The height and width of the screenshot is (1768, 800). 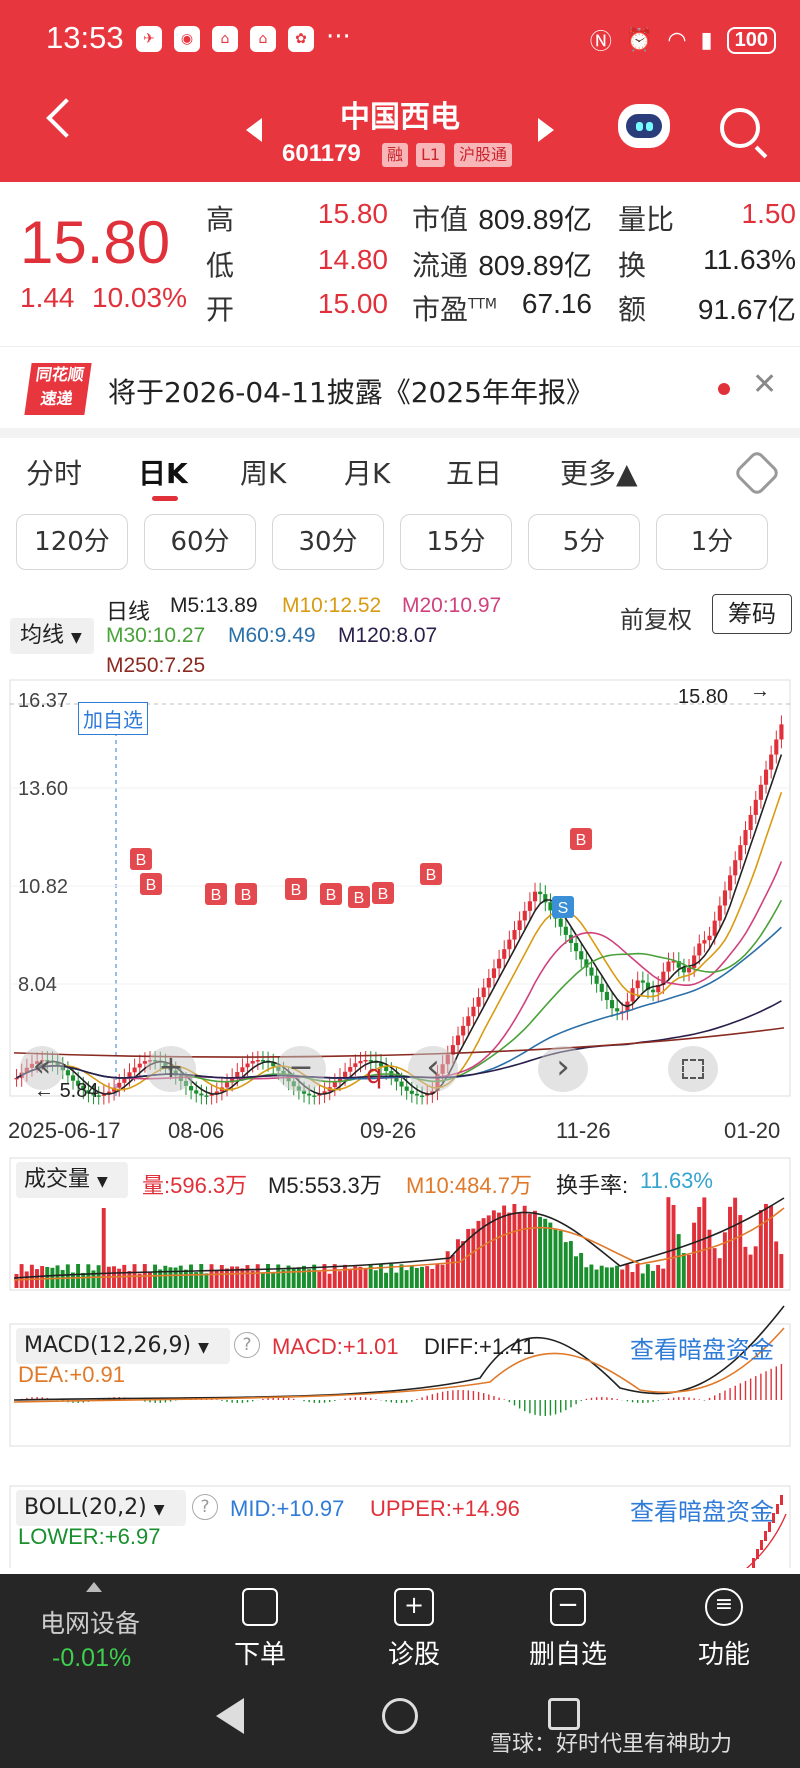 What do you see at coordinates (272, 635) in the screenshot?
I see `ma-m60: M60:9.49` at bounding box center [272, 635].